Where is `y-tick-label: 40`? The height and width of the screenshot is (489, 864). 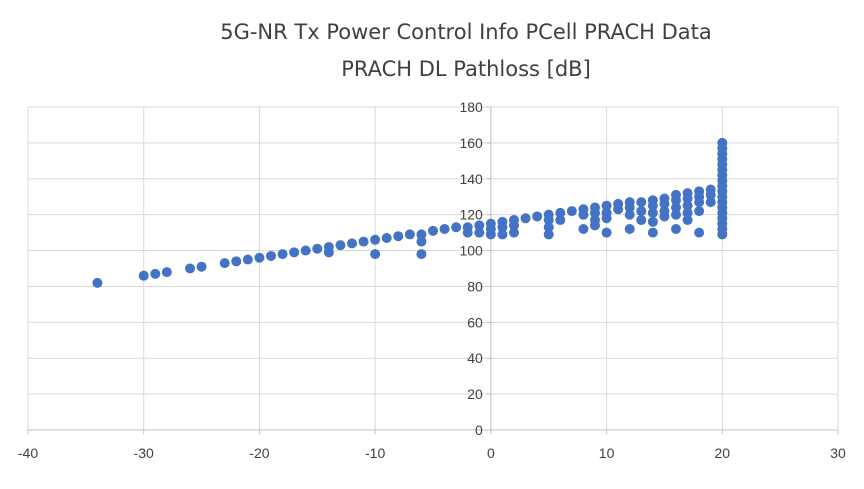
y-tick-label: 40 is located at coordinates (475, 358).